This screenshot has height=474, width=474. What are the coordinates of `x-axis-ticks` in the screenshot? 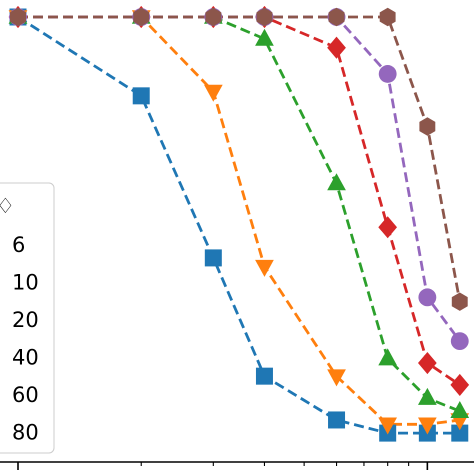 It's located at (223, 466).